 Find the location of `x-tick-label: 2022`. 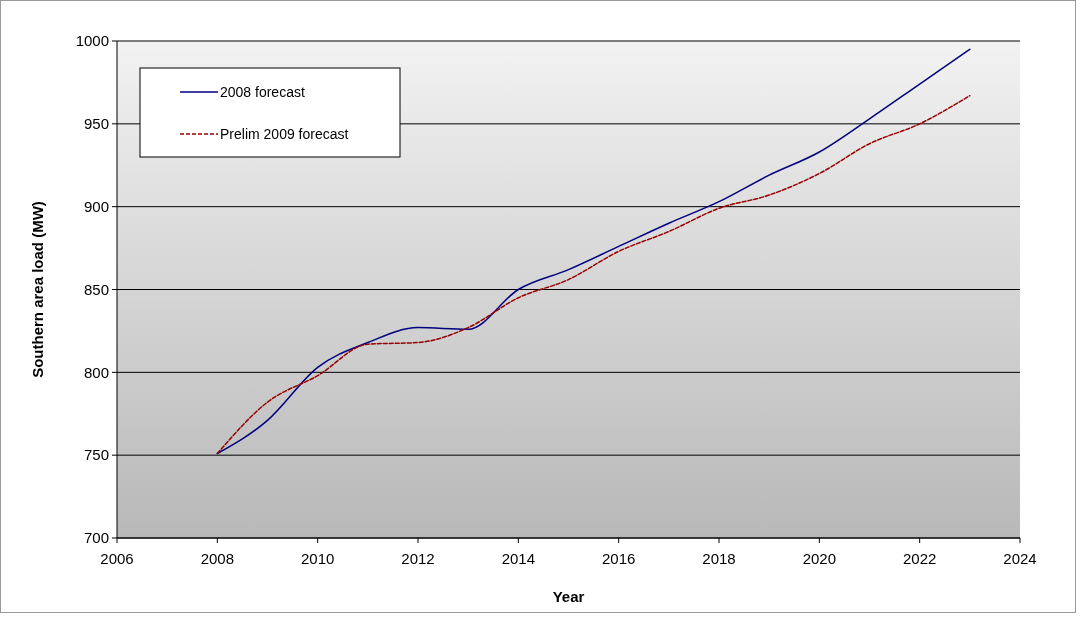

x-tick-label: 2022 is located at coordinates (919, 558).